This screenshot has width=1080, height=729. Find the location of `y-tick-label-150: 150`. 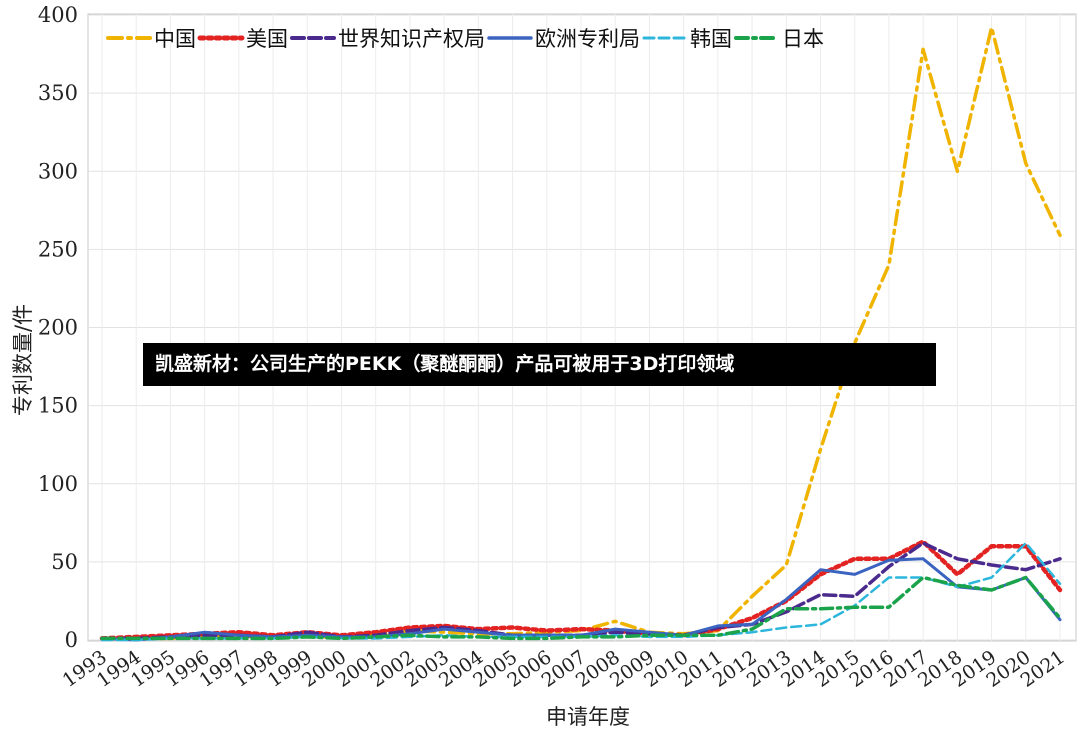

y-tick-label-150: 150 is located at coordinates (58, 406).